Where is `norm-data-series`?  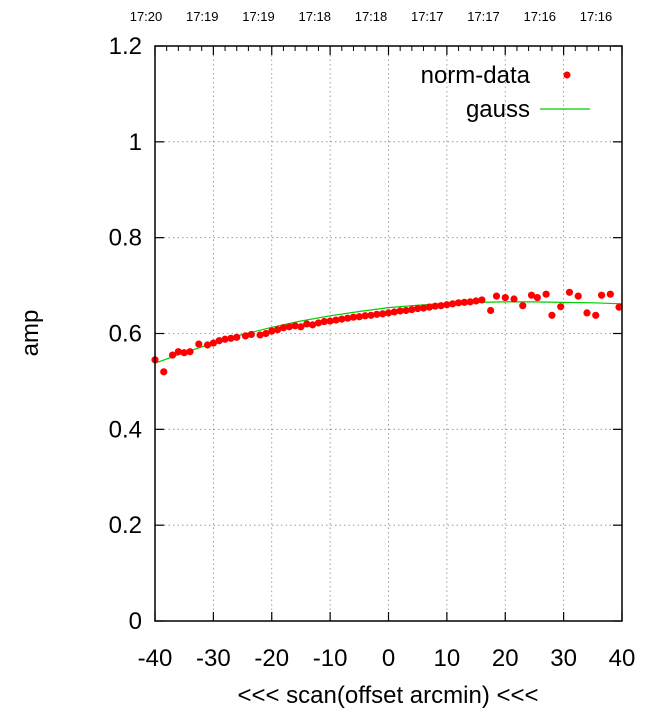
norm-data-series is located at coordinates (387, 332).